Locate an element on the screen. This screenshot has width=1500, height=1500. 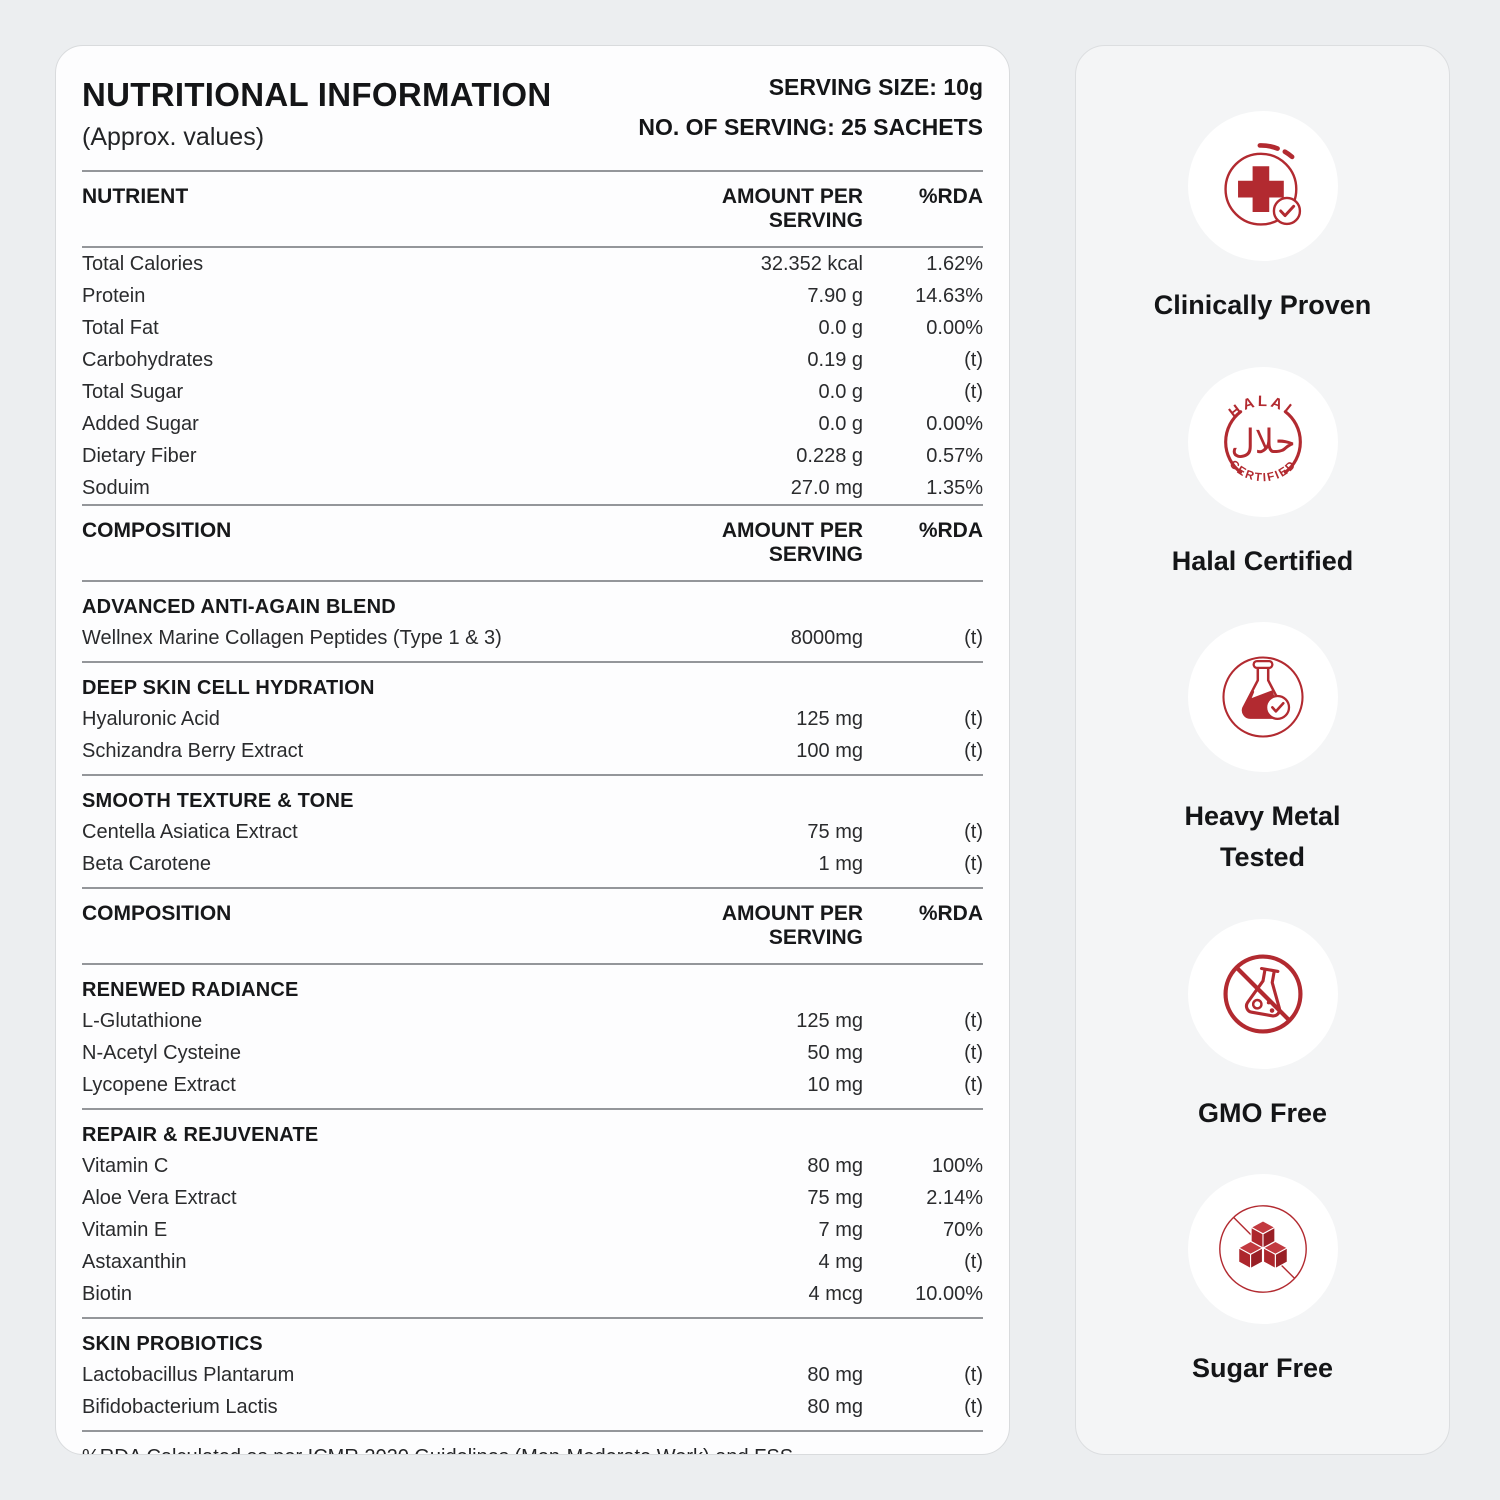
row-rda: 14.63% is located at coordinates (949, 295).